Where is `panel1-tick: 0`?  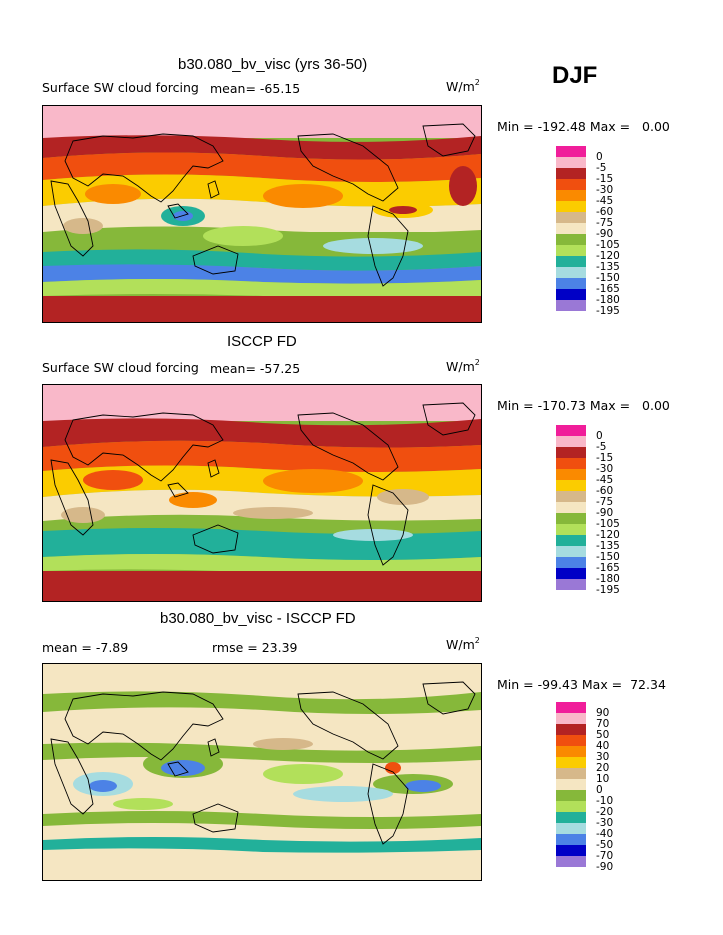 panel1-tick: 0 is located at coordinates (599, 157).